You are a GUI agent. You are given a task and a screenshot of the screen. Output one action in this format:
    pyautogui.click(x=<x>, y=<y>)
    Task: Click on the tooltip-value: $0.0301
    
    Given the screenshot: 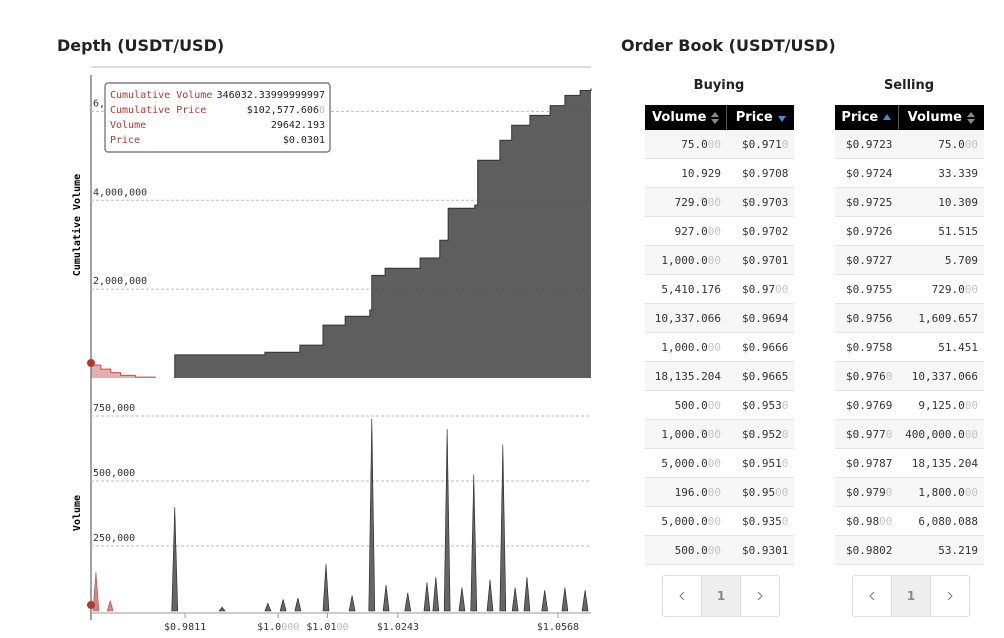 What is the action you would take?
    pyautogui.click(x=304, y=140)
    